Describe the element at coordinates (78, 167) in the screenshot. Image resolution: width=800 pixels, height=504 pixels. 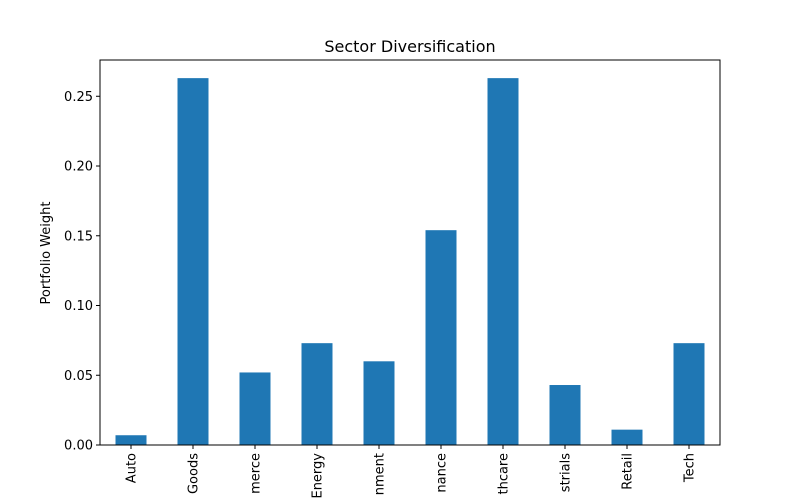
I see `y-tick-label: 0.20` at that location.